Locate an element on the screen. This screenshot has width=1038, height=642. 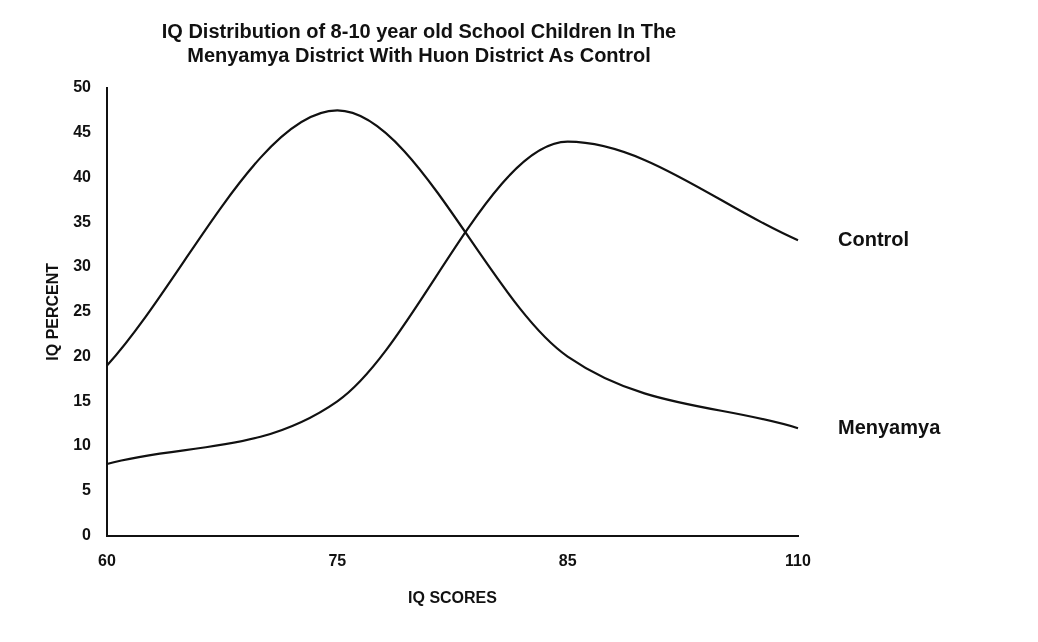
x-tick-label: 75 is located at coordinates (337, 560).